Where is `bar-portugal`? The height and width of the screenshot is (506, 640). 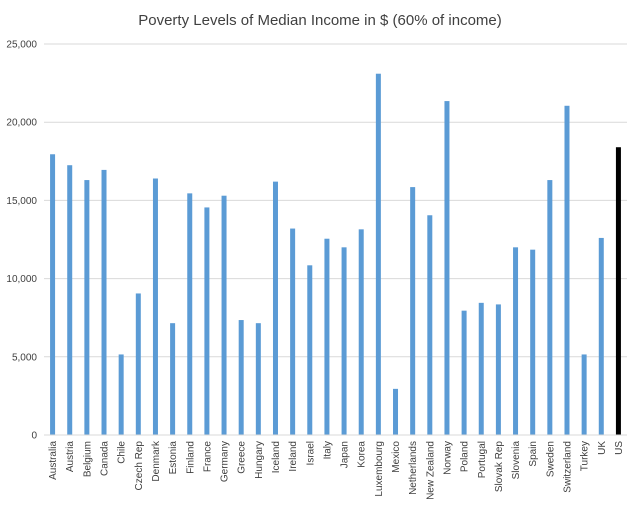 bar-portugal is located at coordinates (481, 368).